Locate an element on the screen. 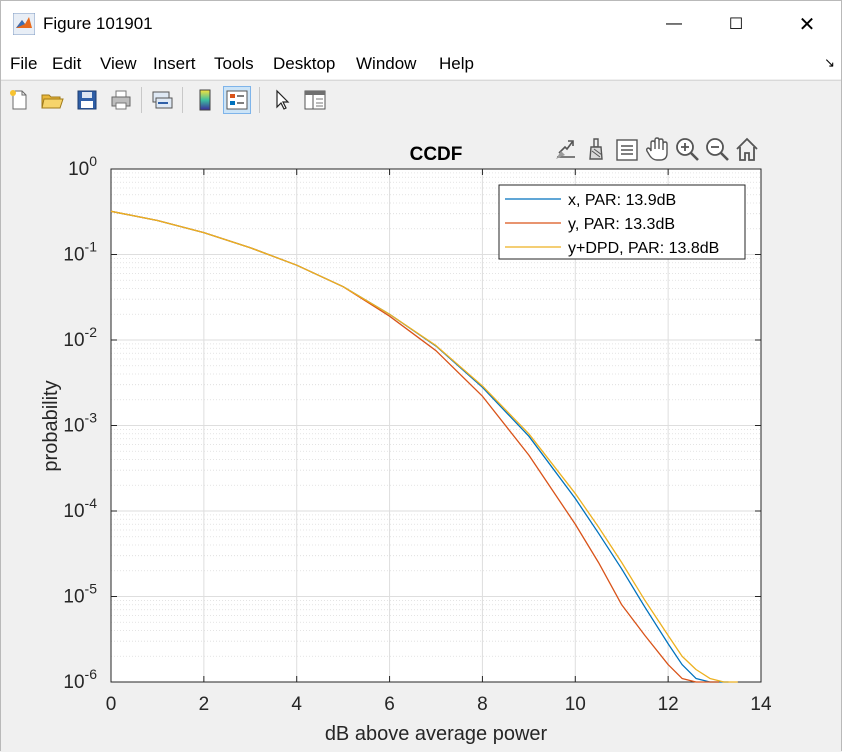 This screenshot has width=842, height=752. y-tick-label: 10⁰ is located at coordinates (82, 166).